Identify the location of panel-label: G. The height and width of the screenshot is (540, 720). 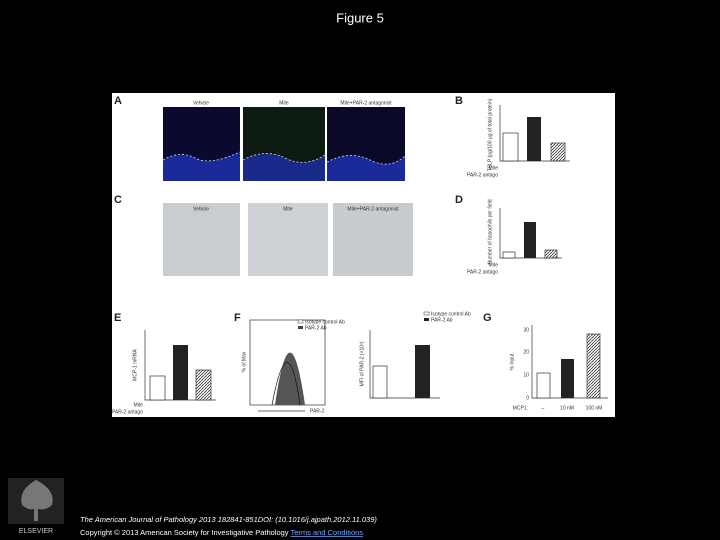
(487, 318).